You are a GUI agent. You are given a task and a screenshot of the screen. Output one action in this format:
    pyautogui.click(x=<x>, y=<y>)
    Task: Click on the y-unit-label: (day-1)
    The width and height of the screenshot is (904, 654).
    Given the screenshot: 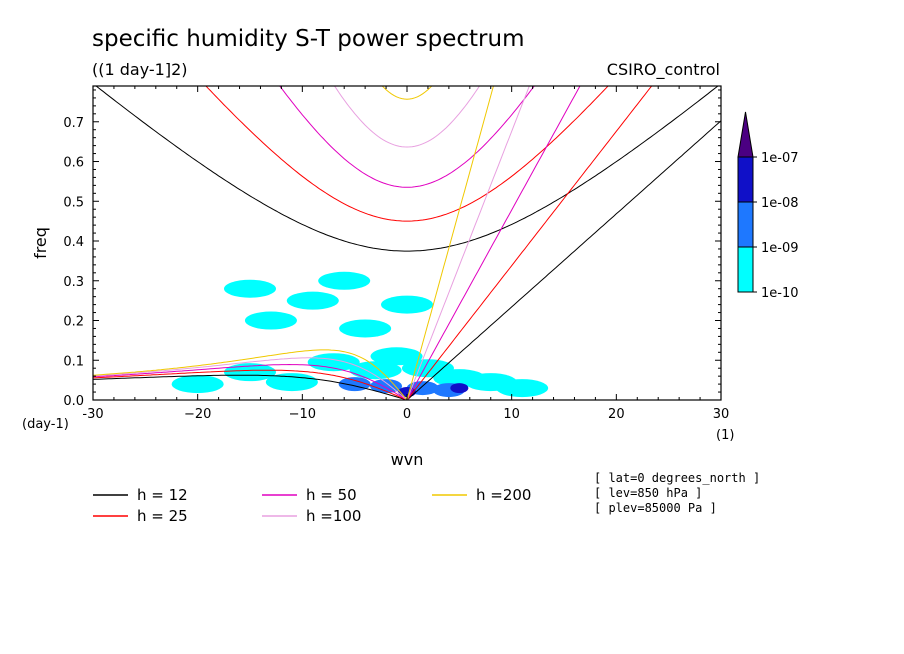 What is the action you would take?
    pyautogui.click(x=45, y=424)
    